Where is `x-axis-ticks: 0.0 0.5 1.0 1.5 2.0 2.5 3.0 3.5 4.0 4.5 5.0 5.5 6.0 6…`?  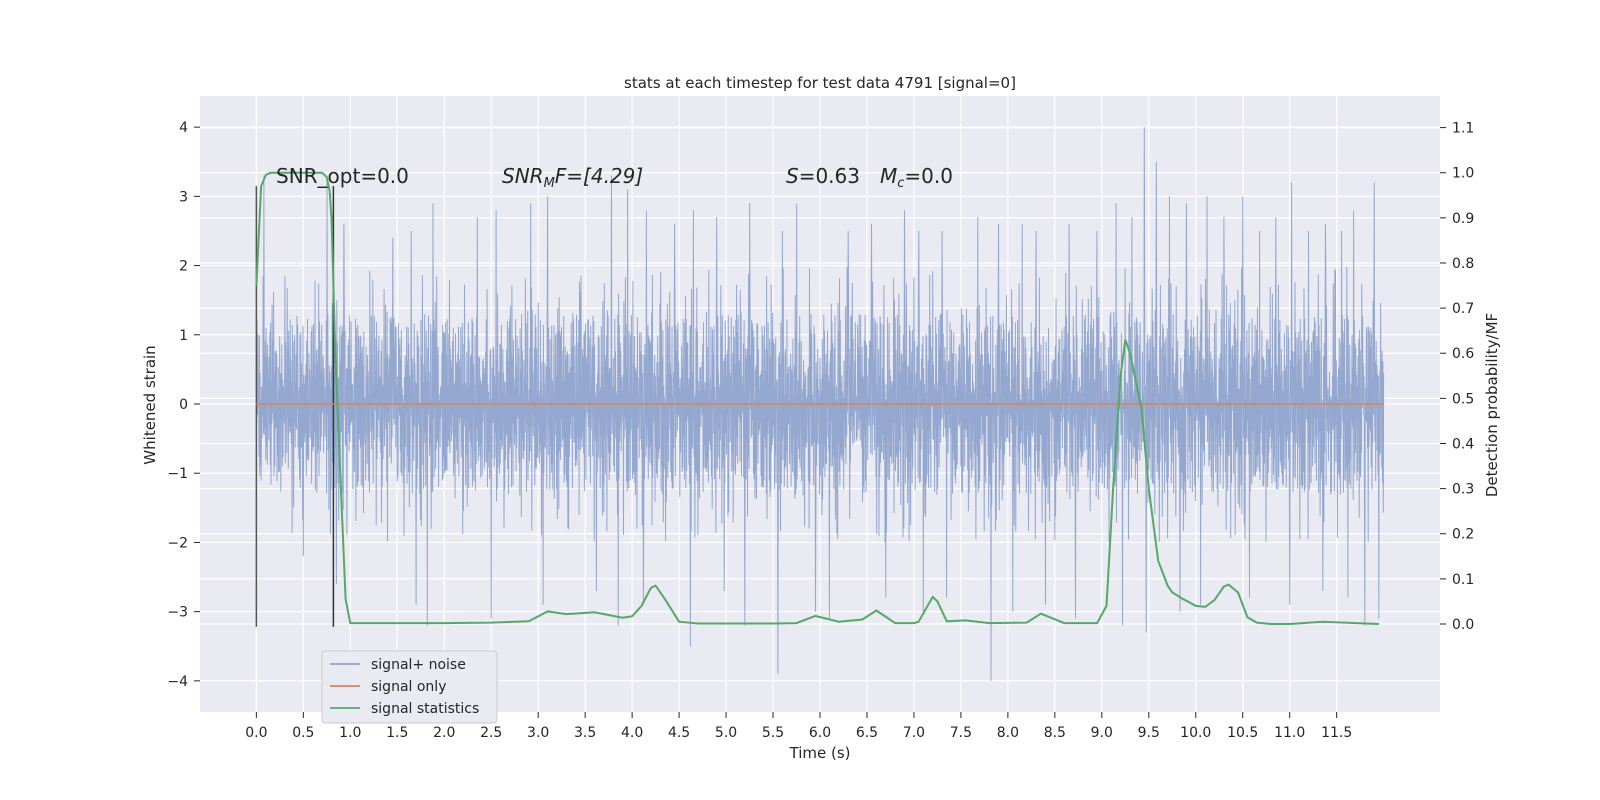 x-axis-ticks: 0.0 0.5 1.0 1.5 2.0 2.5 3.0 3.5 4.0 4.5 5.0 5.5 6.0 6… is located at coordinates (798, 726).